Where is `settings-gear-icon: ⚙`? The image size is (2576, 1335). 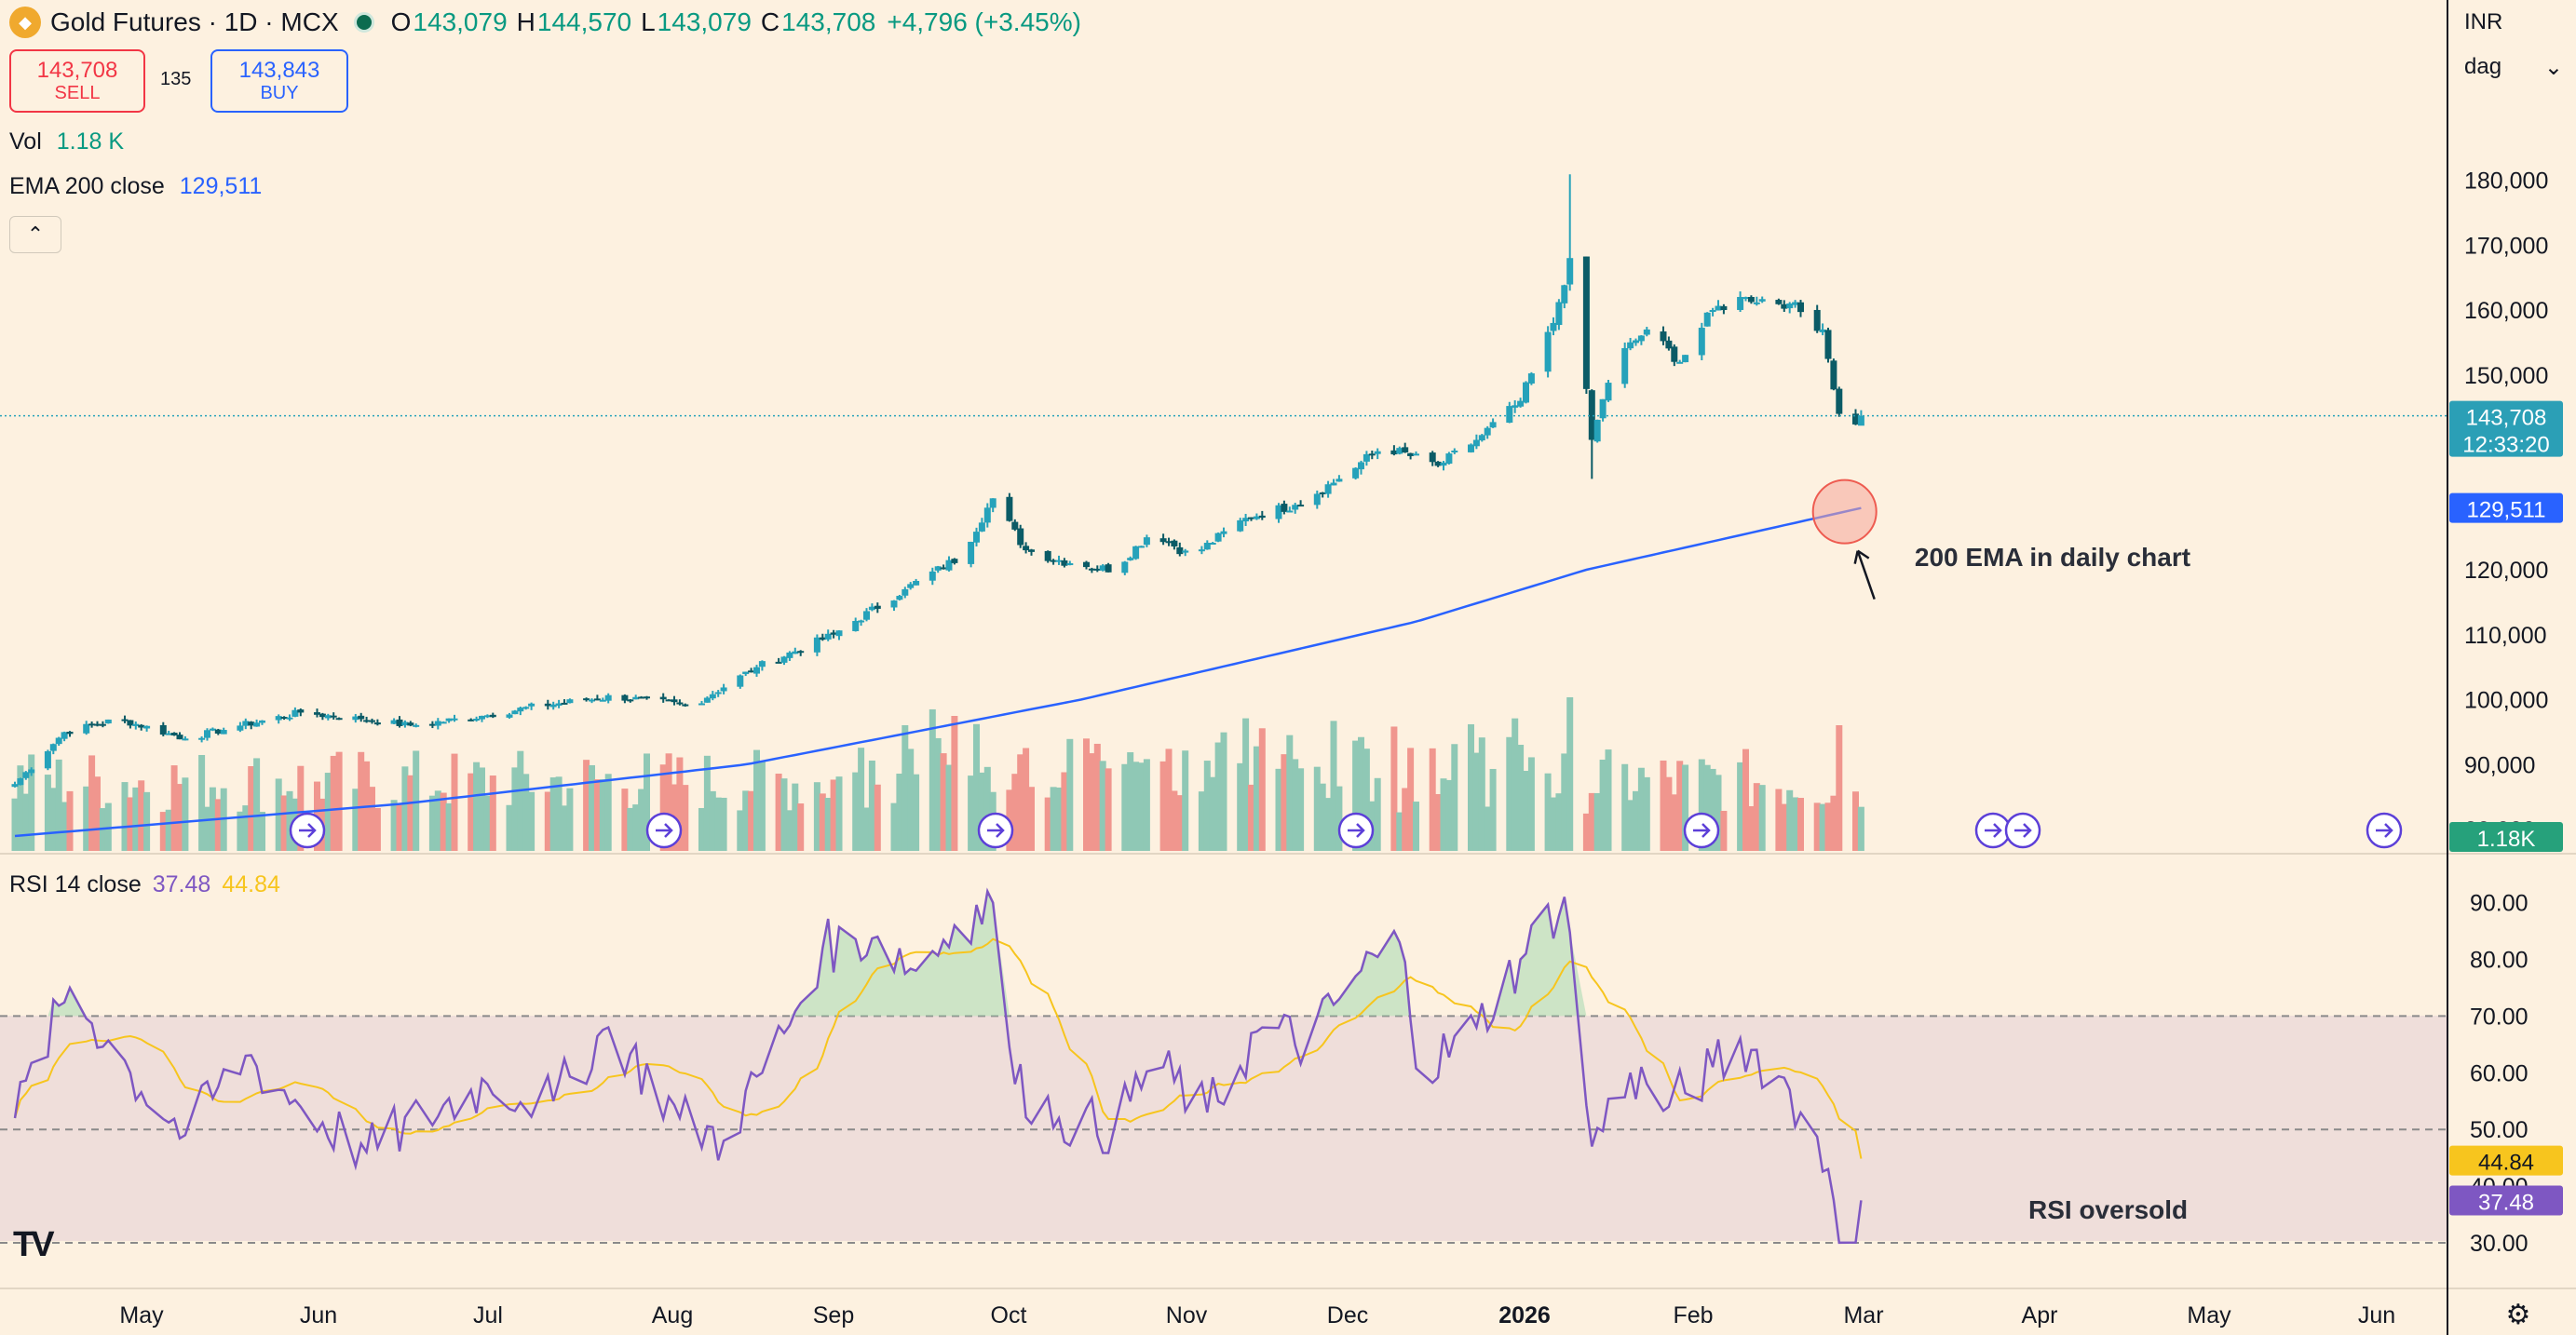
settings-gear-icon: ⚙ is located at coordinates (2518, 1314).